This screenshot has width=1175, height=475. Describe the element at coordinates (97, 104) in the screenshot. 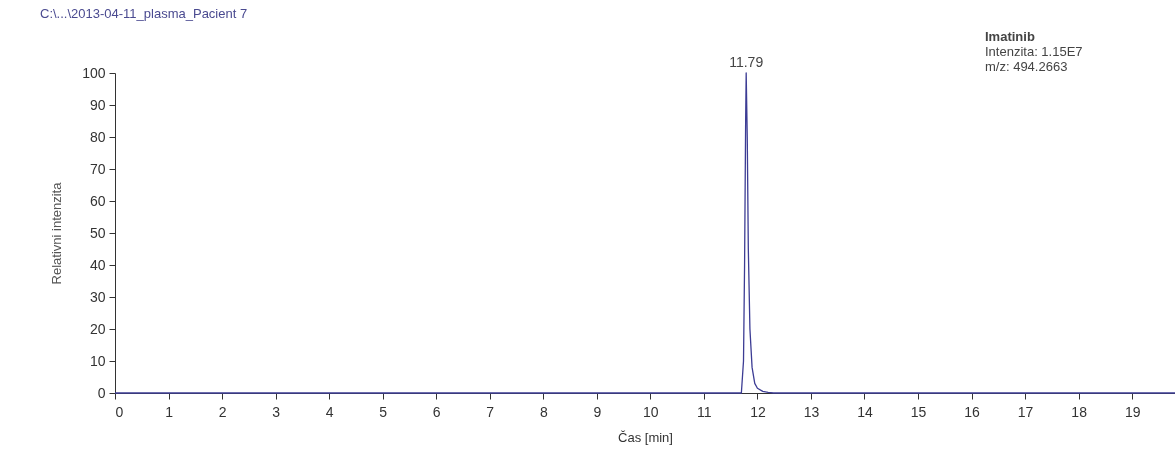

I see `y-tick-label: 90` at that location.